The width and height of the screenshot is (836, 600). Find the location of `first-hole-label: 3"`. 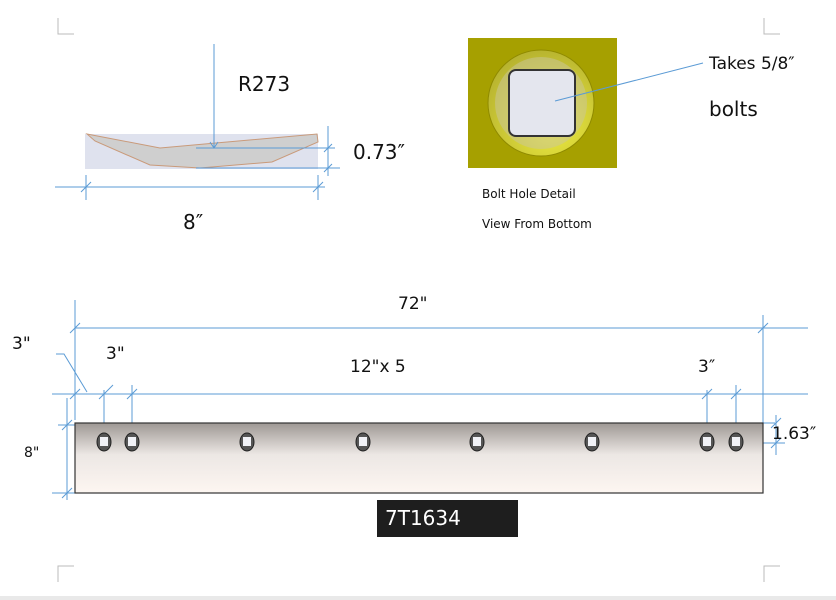

first-hole-label: 3" is located at coordinates (115, 354).